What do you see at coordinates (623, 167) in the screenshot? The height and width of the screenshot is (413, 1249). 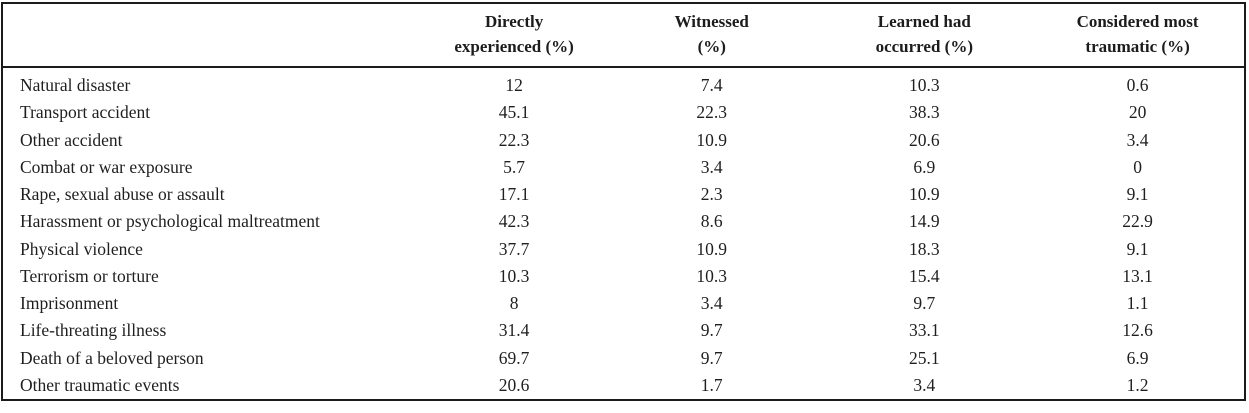 I see `table-row: Combat or war exposure 5.7 3.4 6.9 0` at bounding box center [623, 167].